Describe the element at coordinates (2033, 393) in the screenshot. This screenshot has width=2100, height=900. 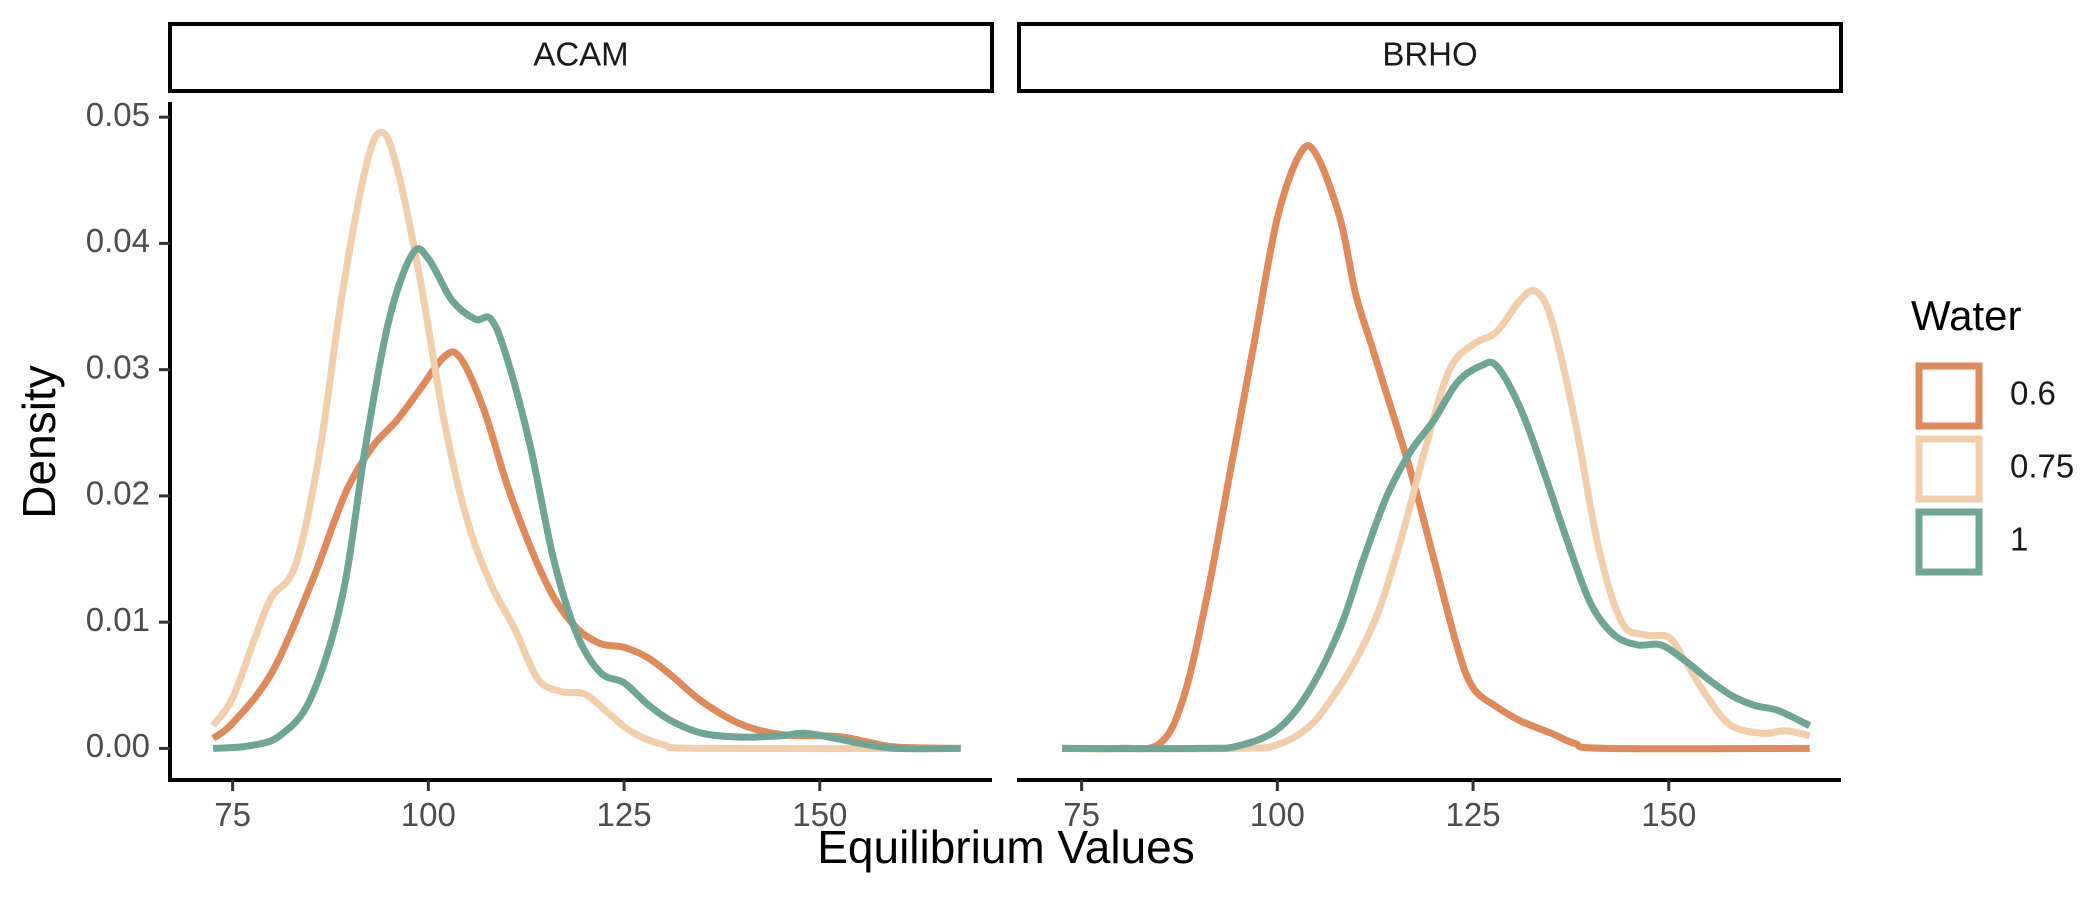
I see `legend-label: 0.6` at that location.